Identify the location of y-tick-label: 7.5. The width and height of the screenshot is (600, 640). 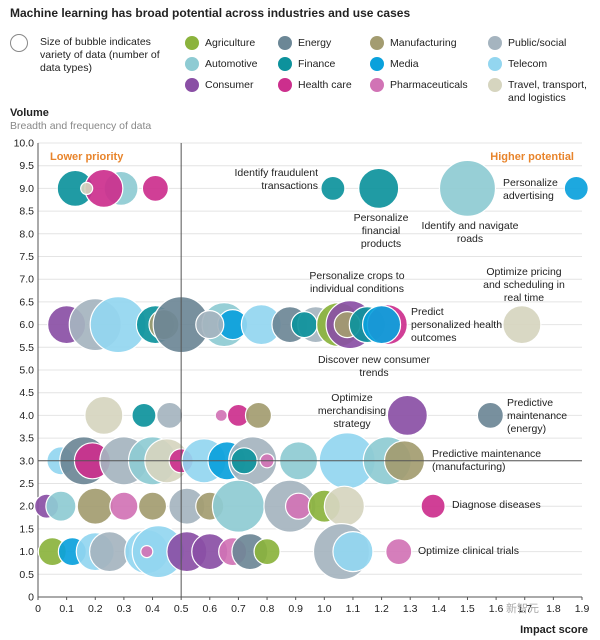
(26, 257).